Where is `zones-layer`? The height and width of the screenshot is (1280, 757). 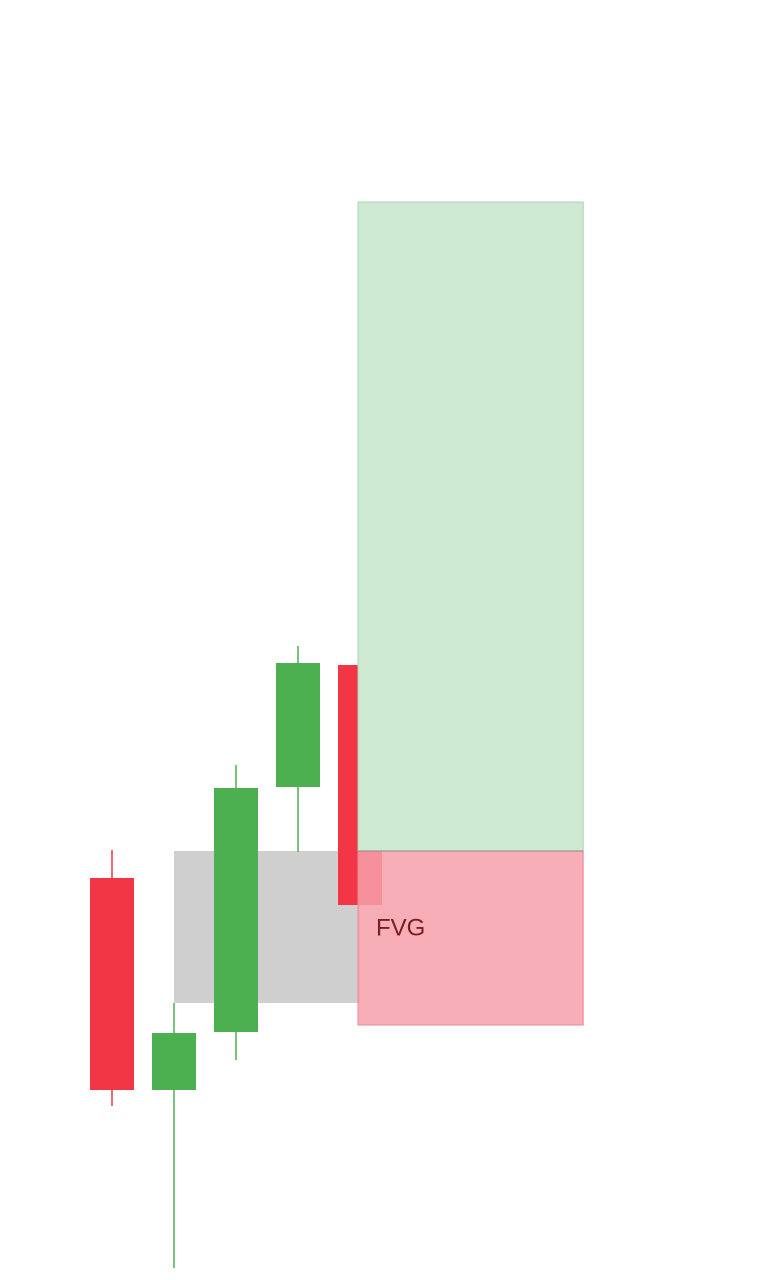
zones-layer is located at coordinates (267, 927).